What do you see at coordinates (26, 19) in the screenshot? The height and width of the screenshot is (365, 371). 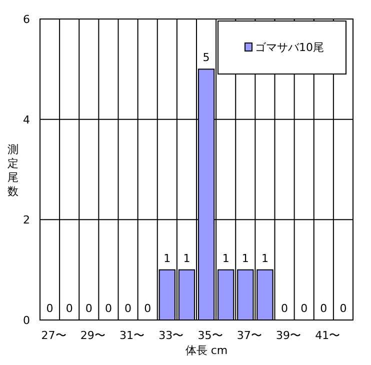 I see `y-tick-label: 6` at bounding box center [26, 19].